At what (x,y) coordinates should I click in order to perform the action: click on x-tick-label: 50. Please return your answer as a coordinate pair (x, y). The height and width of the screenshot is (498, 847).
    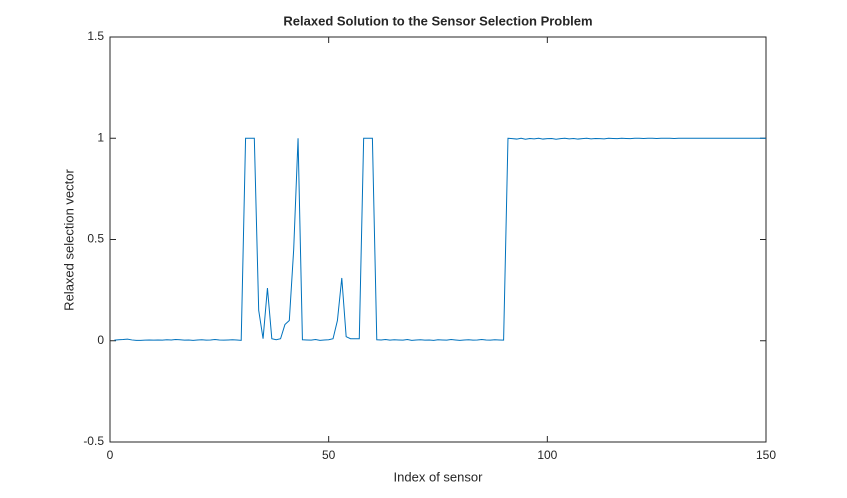
    Looking at the image, I should click on (329, 455).